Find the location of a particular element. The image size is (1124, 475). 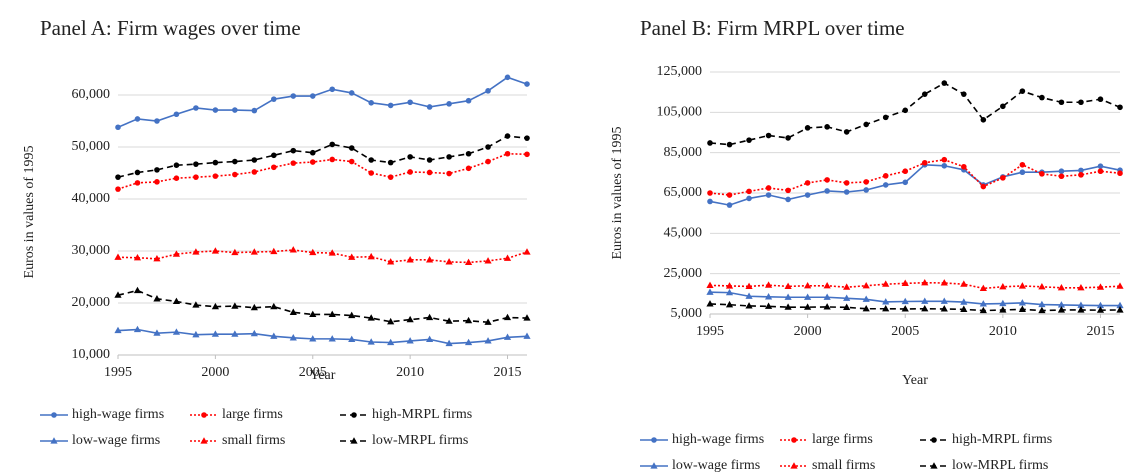

chart-title: Panel A: Firm wages over time is located at coordinates (170, 28).